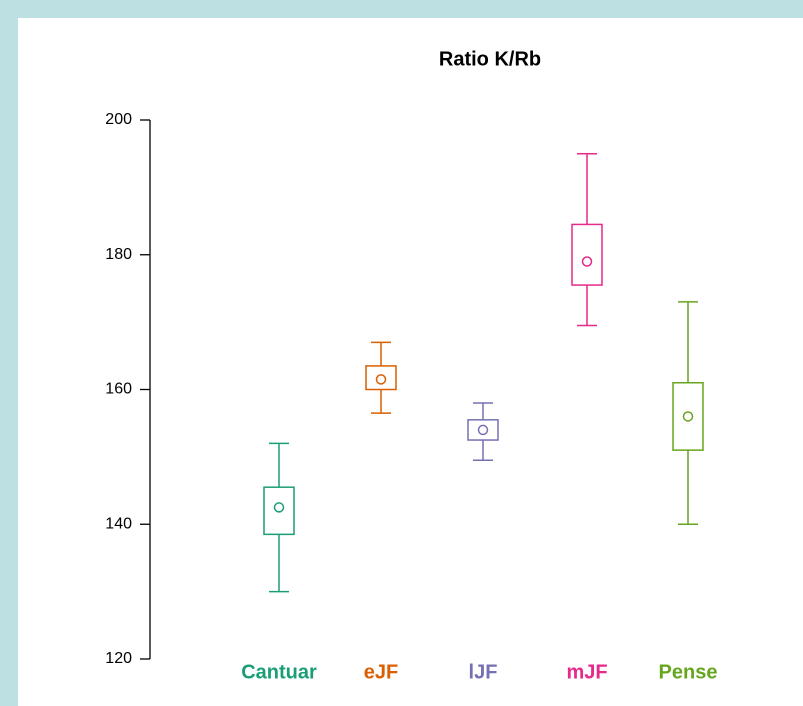 The height and width of the screenshot is (706, 803). I want to click on y-tick-label: 140, so click(118, 523).